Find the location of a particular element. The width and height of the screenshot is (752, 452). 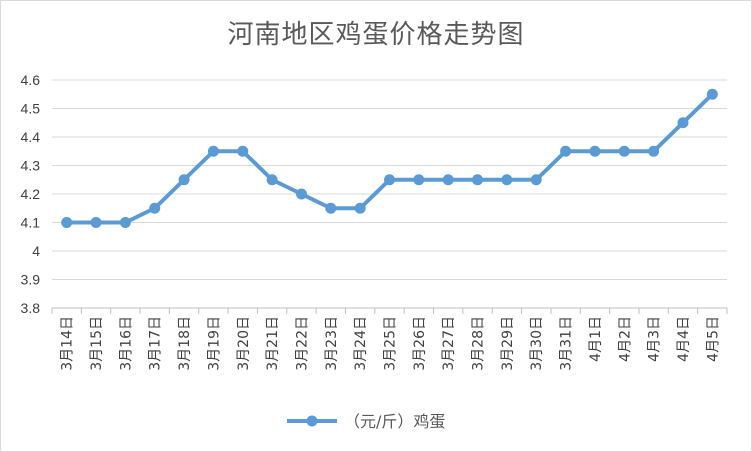

x-tick-label: 3月21日 is located at coordinates (273, 343).